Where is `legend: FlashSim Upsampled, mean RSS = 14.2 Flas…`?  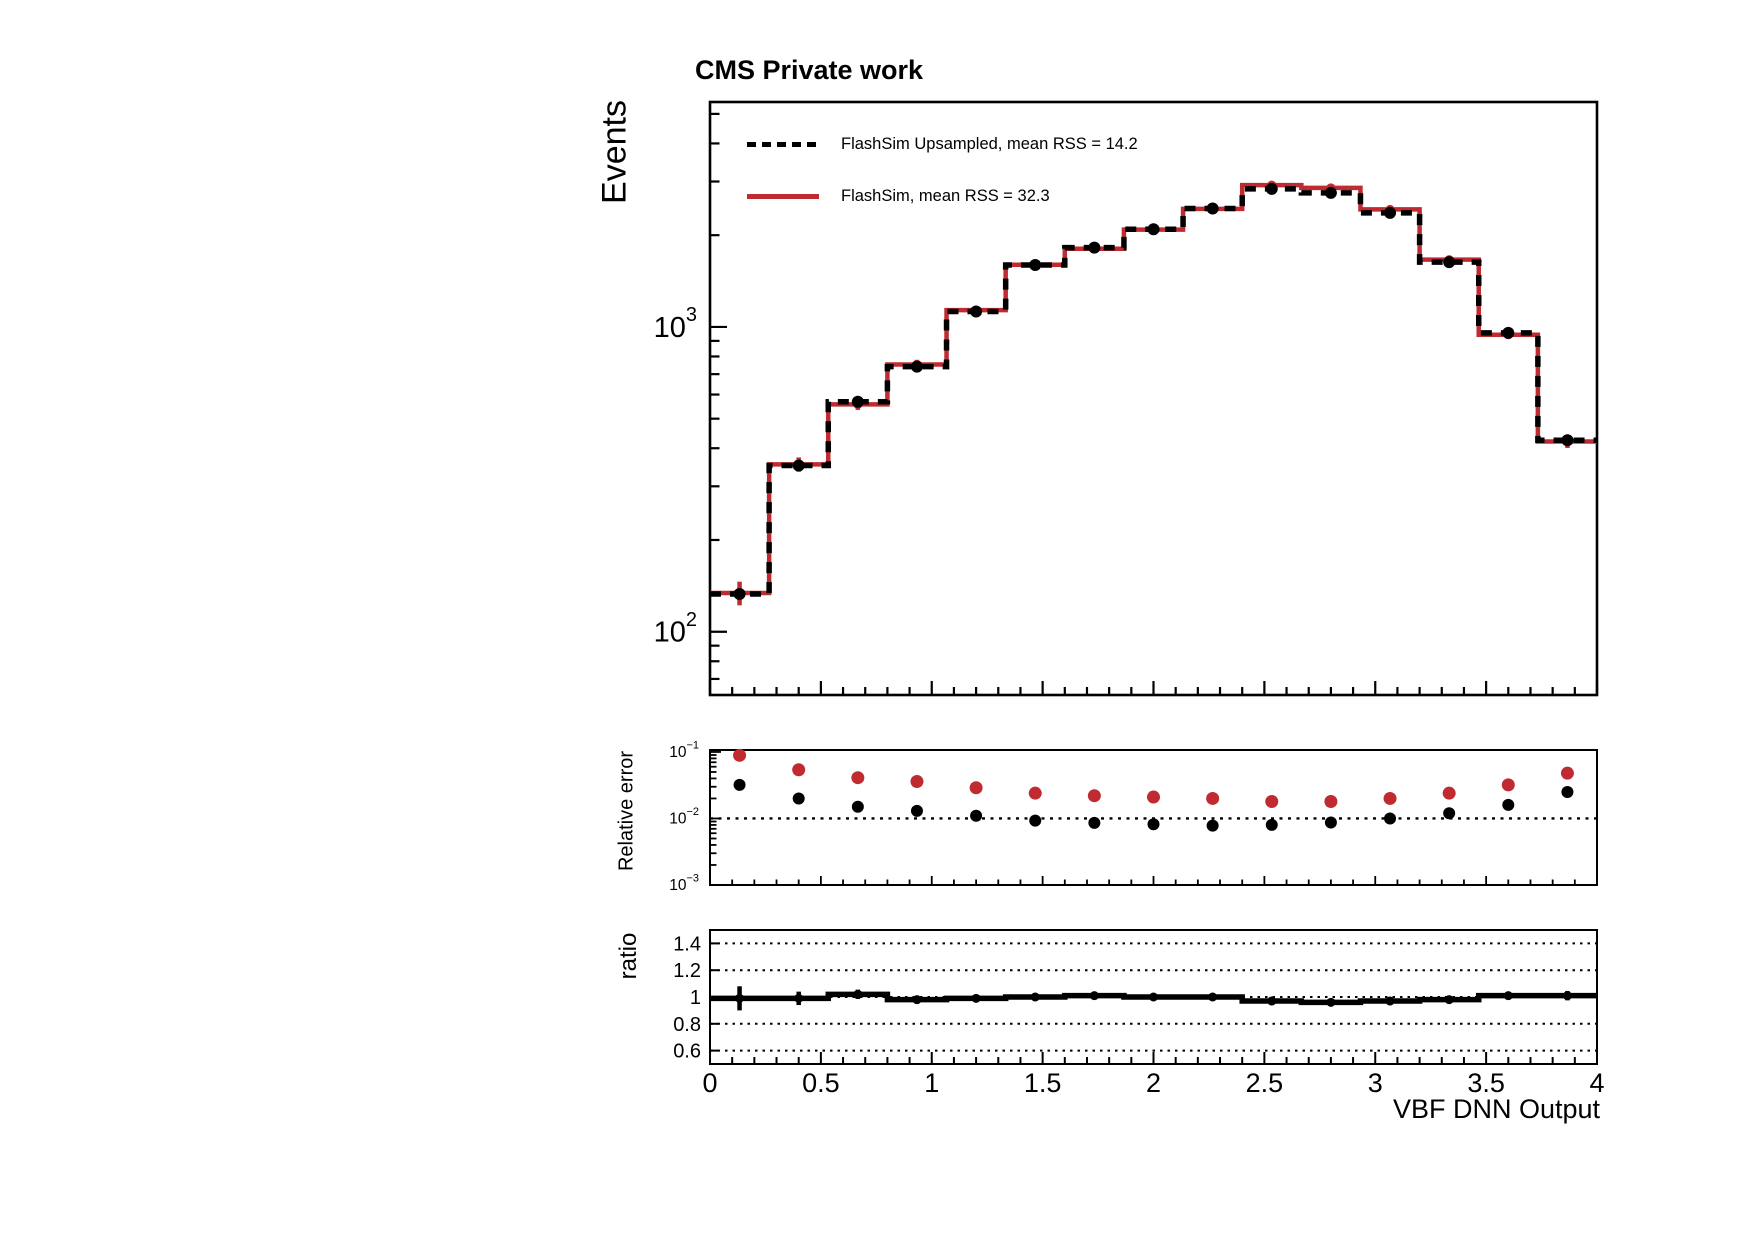
legend: FlashSim Upsampled, mean RSS = 14.2 Flas… is located at coordinates (942, 170).